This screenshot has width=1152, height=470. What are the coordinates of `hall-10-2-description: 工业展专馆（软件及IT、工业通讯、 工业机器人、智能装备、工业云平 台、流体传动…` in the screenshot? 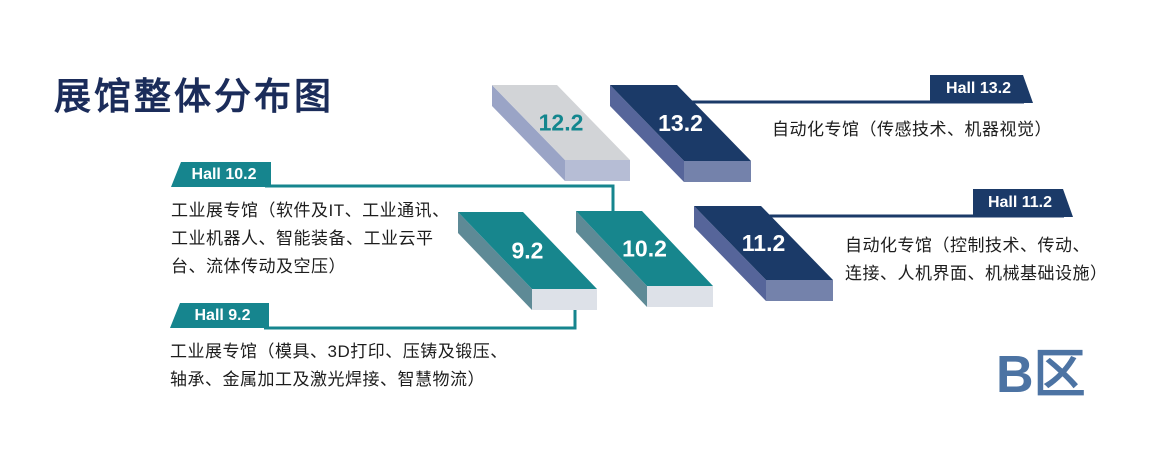 It's located at (310, 238).